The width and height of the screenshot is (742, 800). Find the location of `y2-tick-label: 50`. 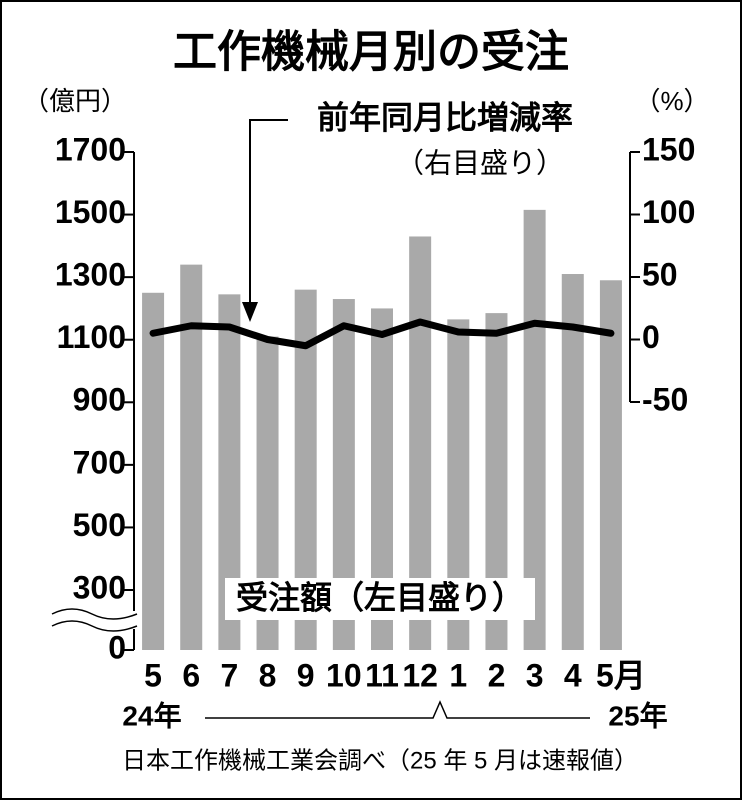

y2-tick-label: 50 is located at coordinates (660, 274).